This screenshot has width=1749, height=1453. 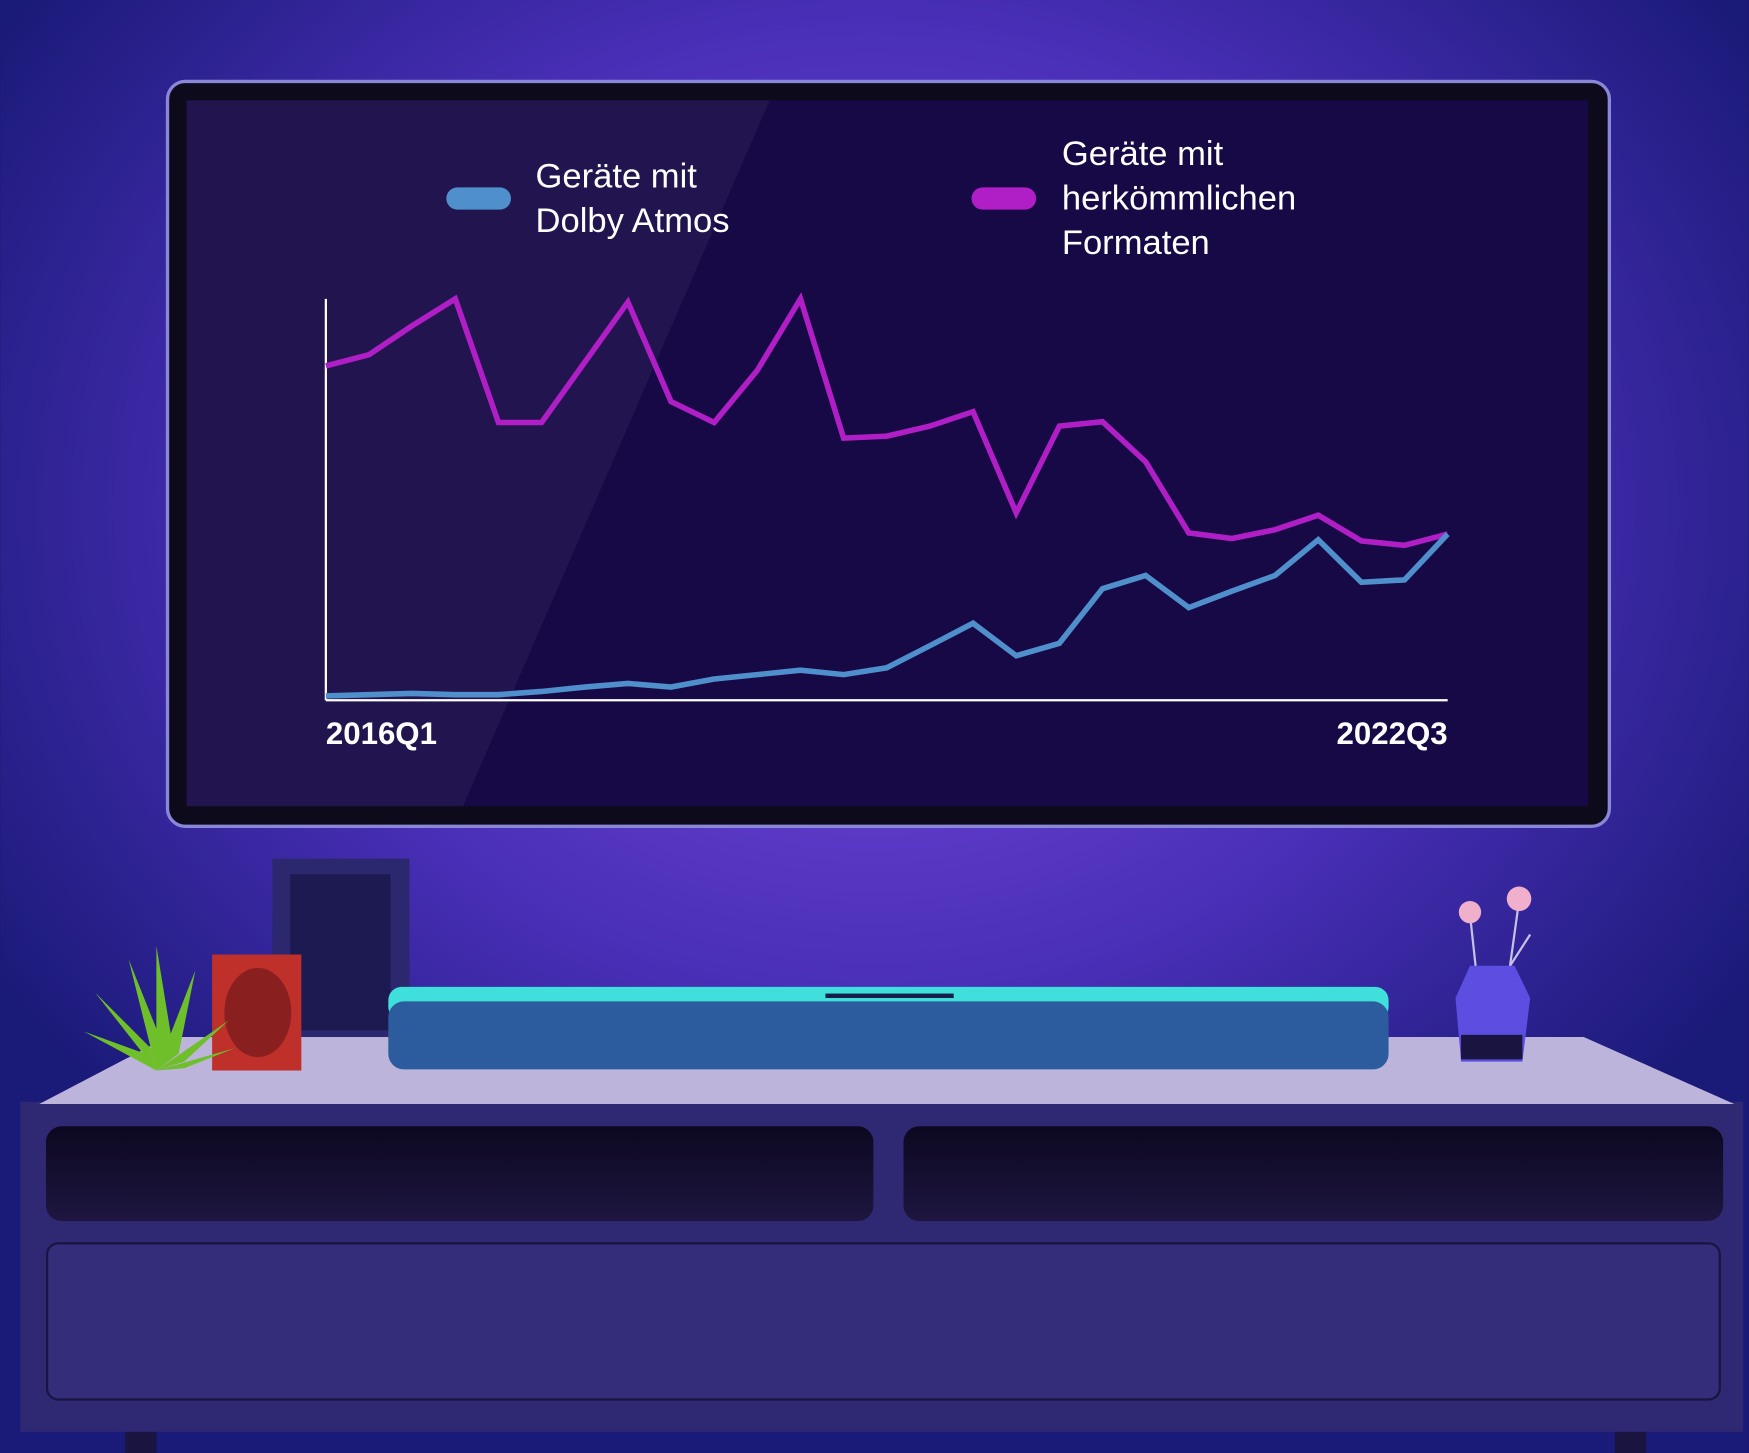 What do you see at coordinates (888, 1035) in the screenshot?
I see `soundbar-body` at bounding box center [888, 1035].